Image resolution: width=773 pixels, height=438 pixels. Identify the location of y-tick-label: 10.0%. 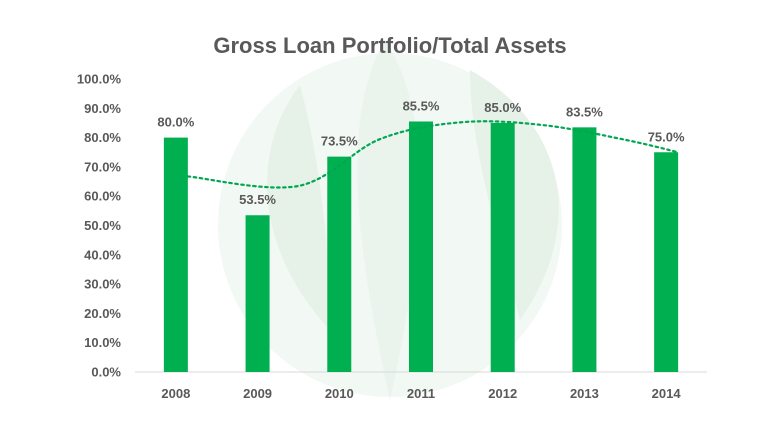
(102, 342).